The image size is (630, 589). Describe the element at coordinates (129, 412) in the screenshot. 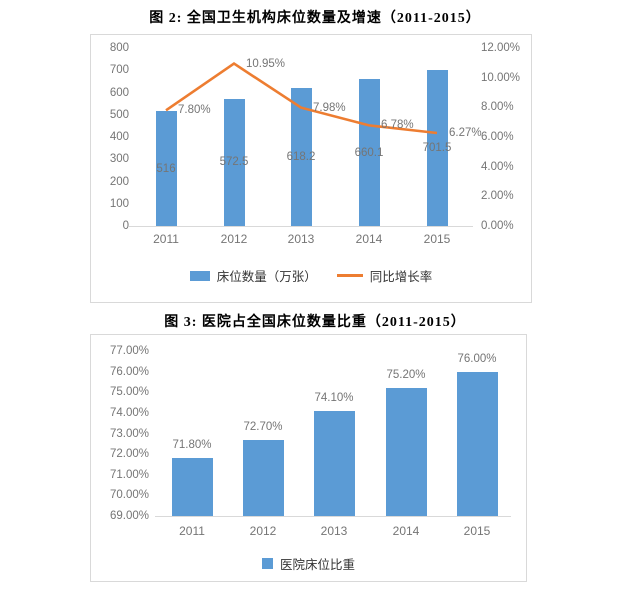

I see `y-axis-tick-label: 74.00%` at that location.